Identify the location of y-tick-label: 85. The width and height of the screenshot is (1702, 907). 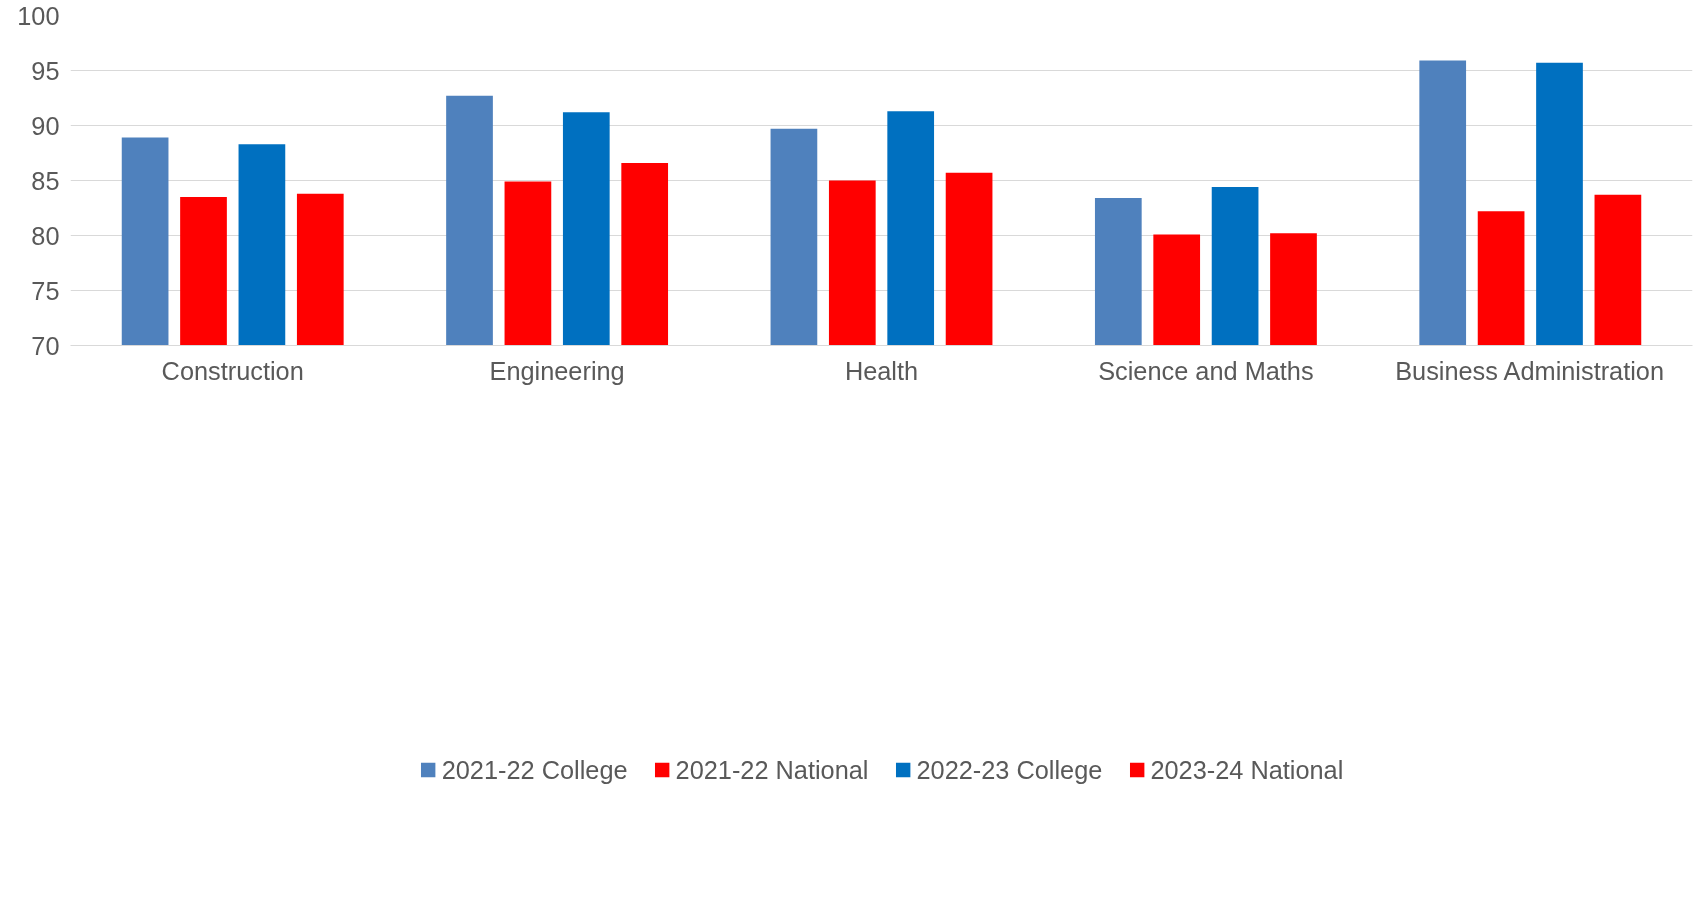
(45, 180).